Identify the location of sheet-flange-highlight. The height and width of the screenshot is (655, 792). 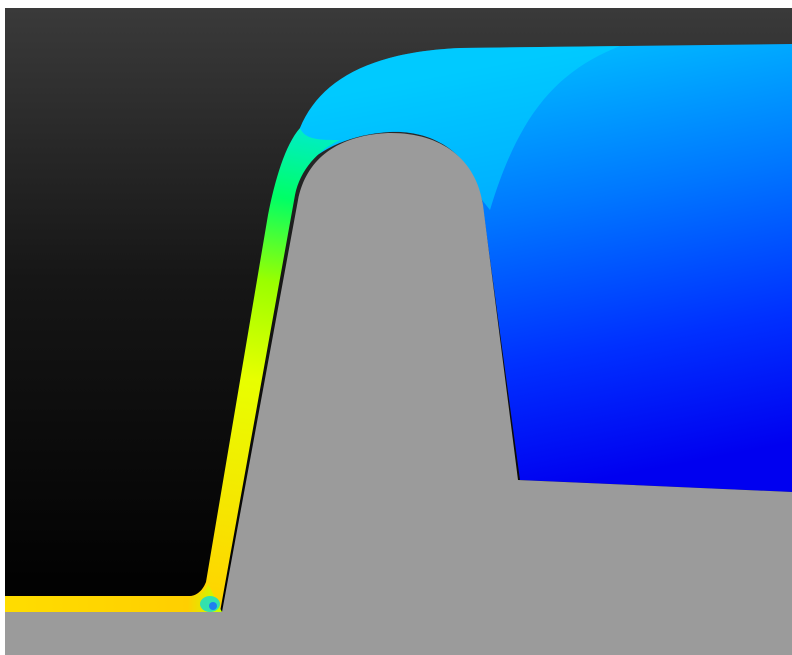
(460, 128).